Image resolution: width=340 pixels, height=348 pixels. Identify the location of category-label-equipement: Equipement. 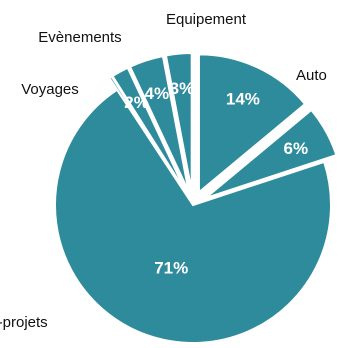
(206, 19).